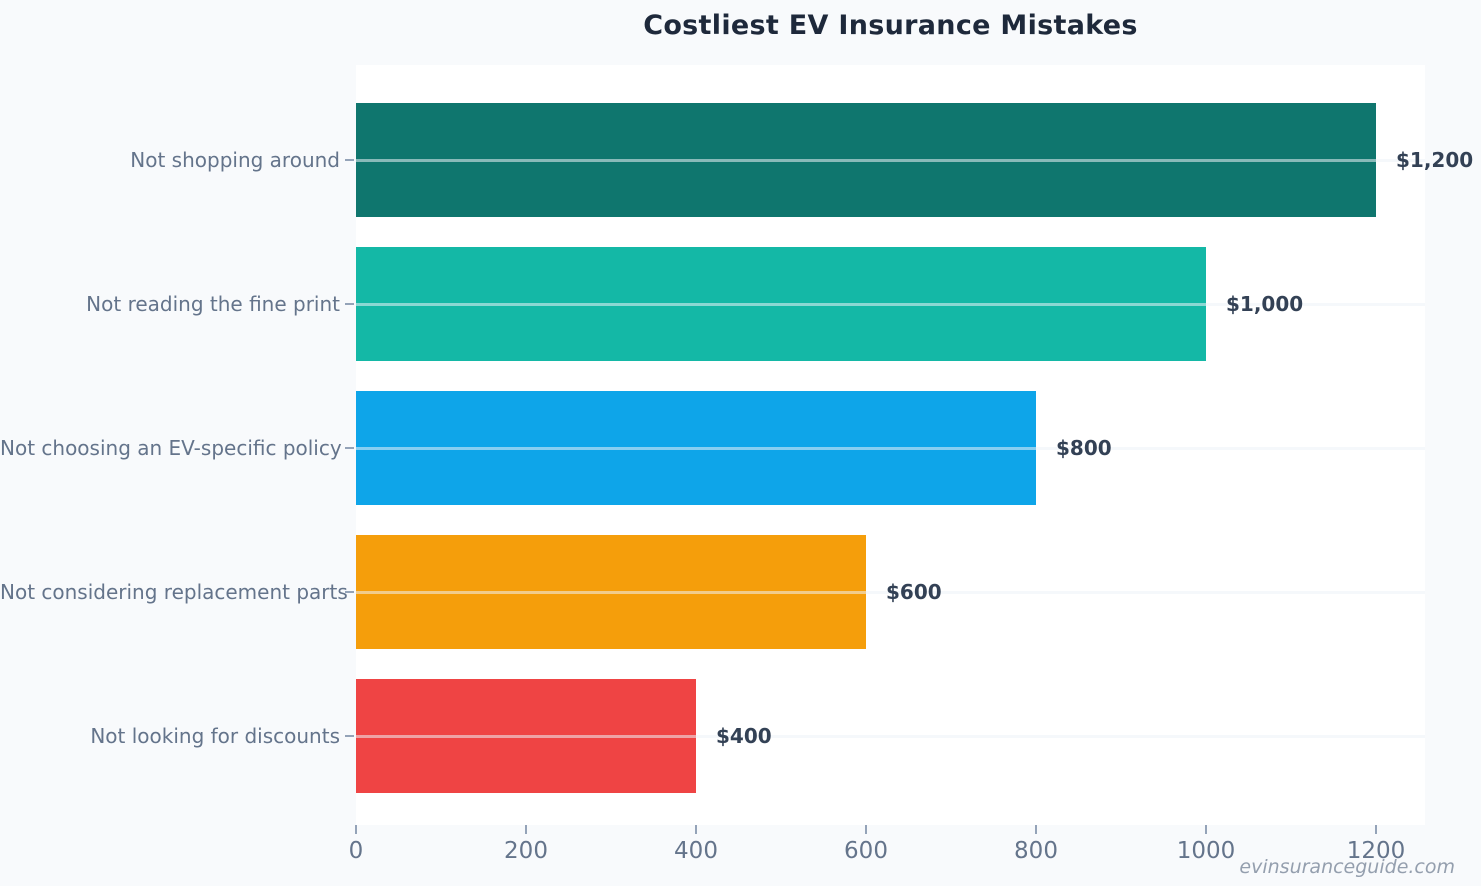  I want to click on watermark-text: evinsuranceguide.com, so click(1347, 867).